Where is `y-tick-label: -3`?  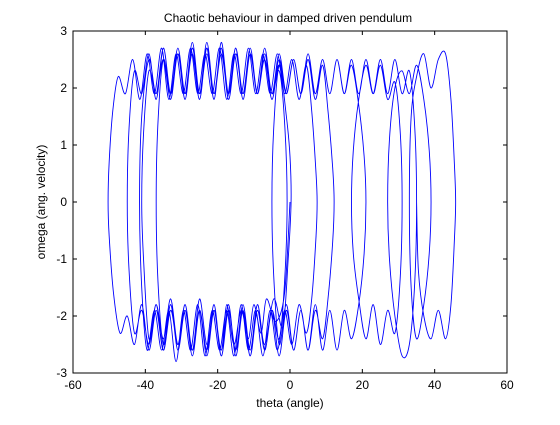 y-tick-label: -3 is located at coordinates (61, 373).